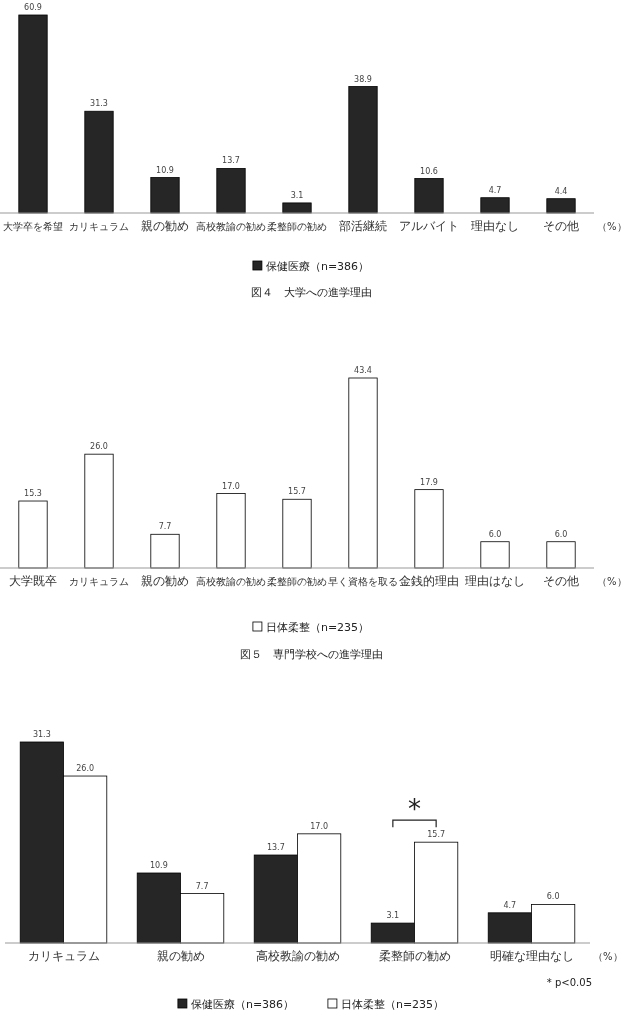 The height and width of the screenshot is (1019, 623). Describe the element at coordinates (495, 581) in the screenshot. I see `x-tick-label: 理由はなし` at that location.